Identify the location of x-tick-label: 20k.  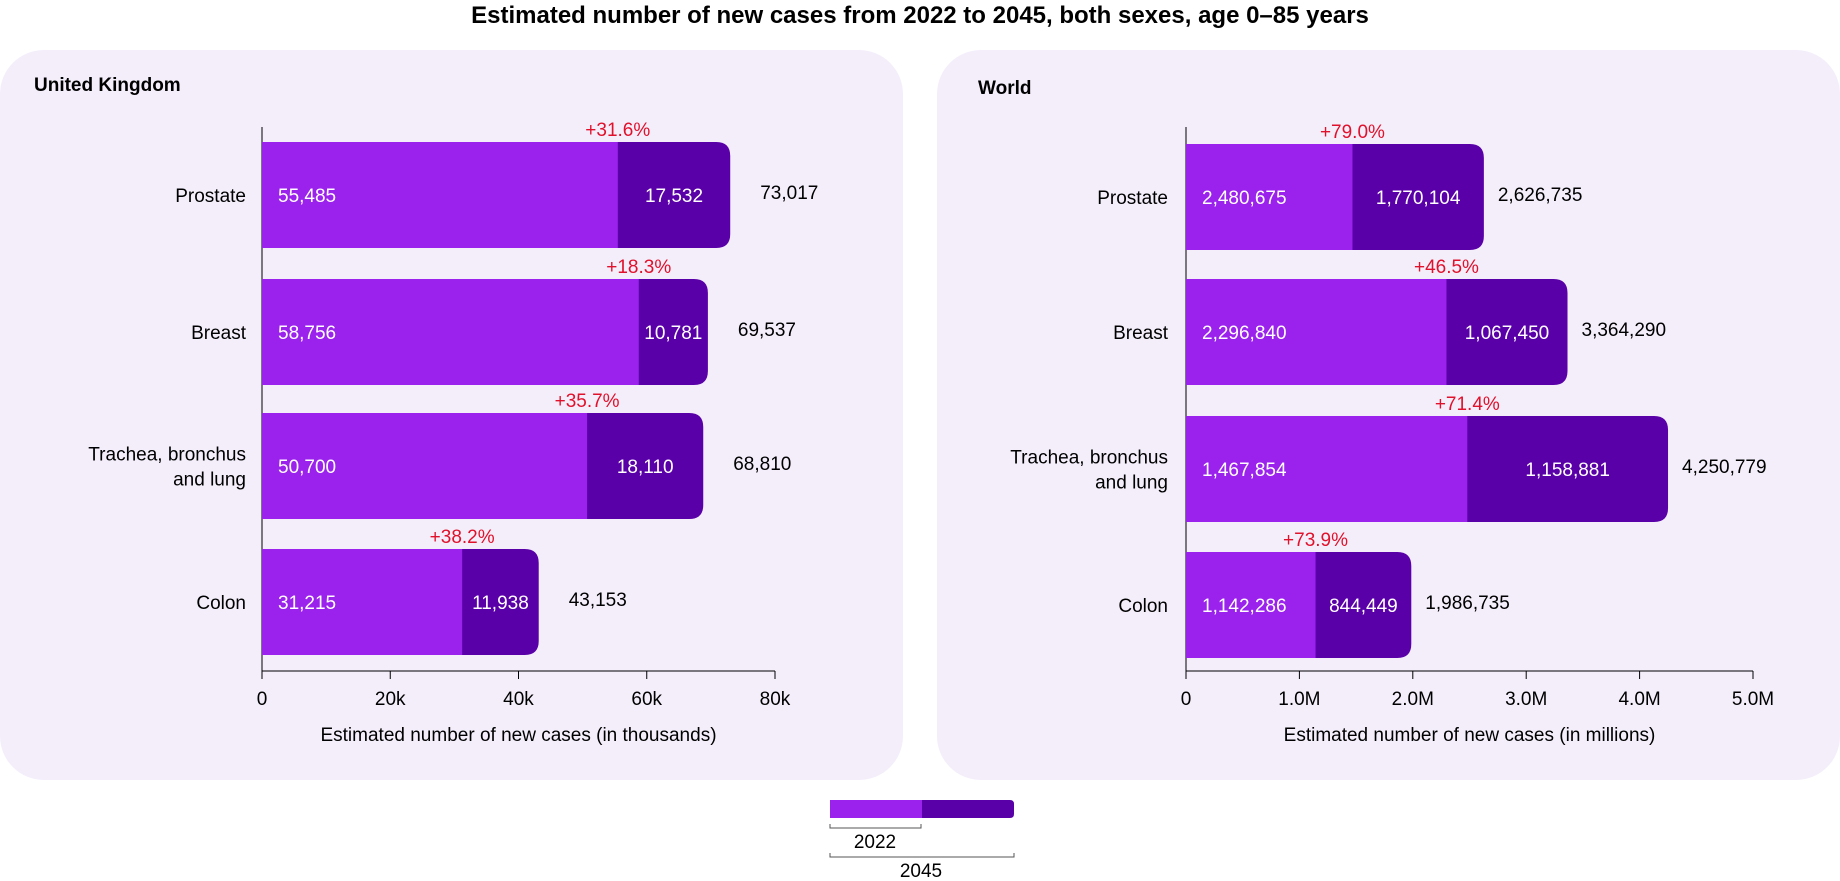
(390, 699).